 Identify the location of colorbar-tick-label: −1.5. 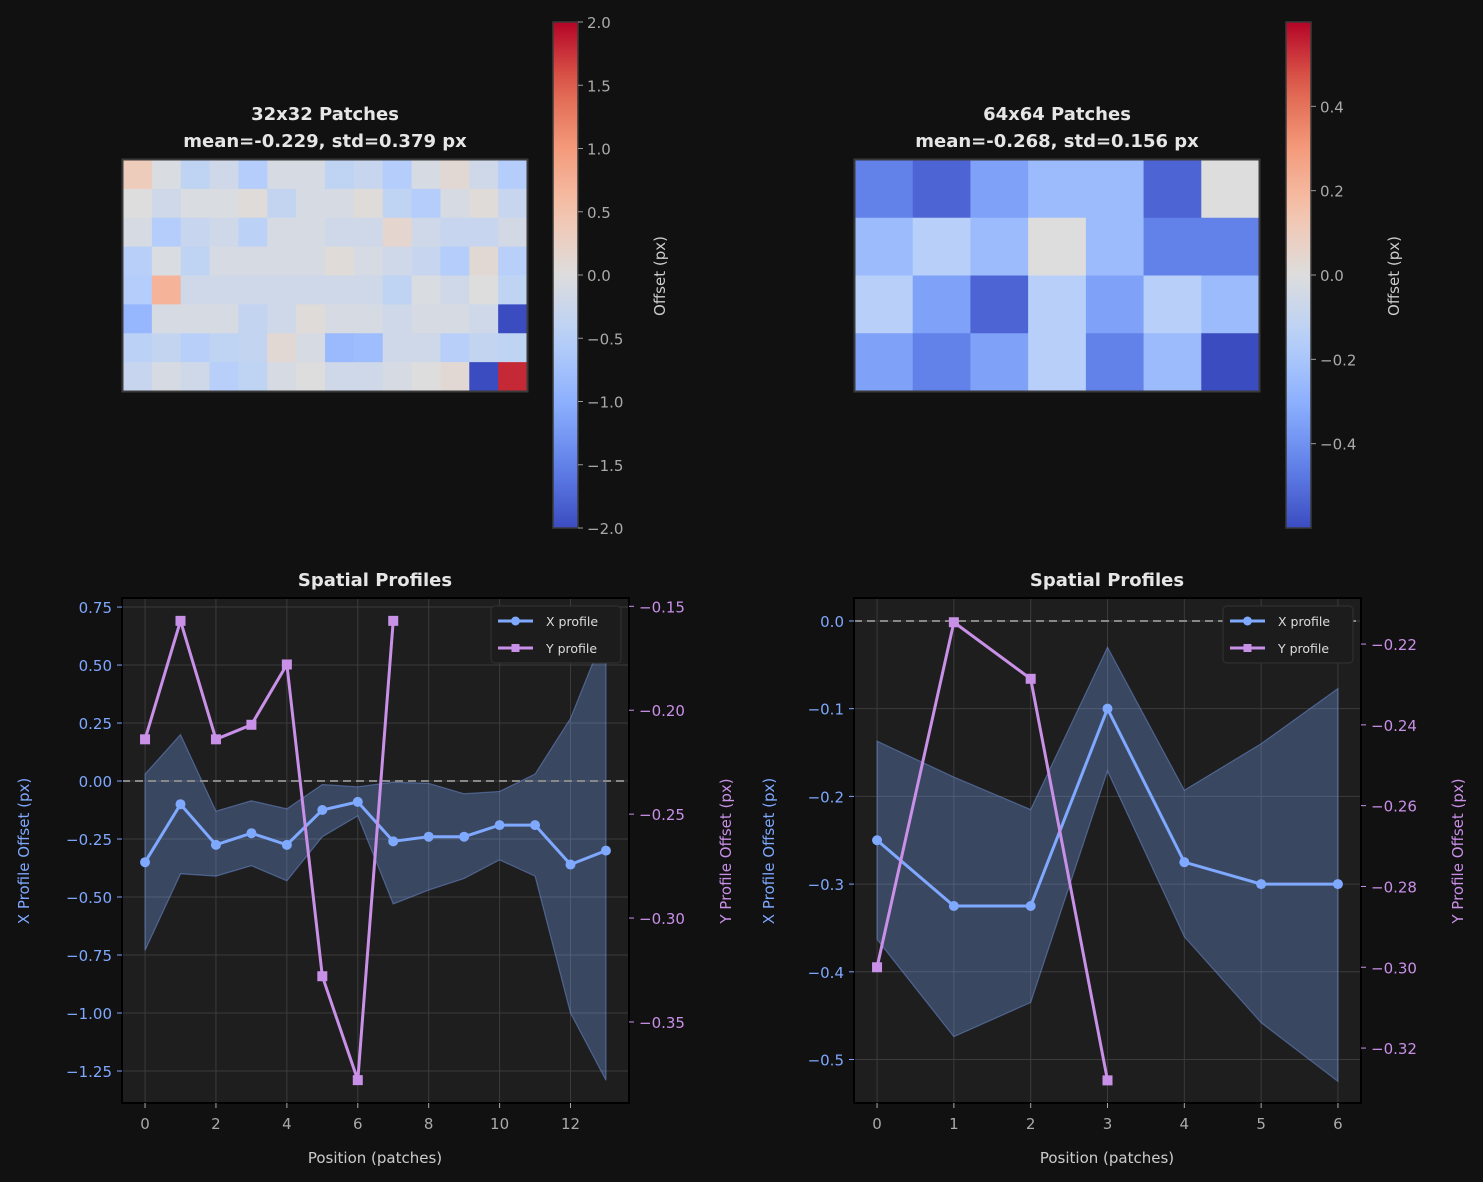
(605, 466).